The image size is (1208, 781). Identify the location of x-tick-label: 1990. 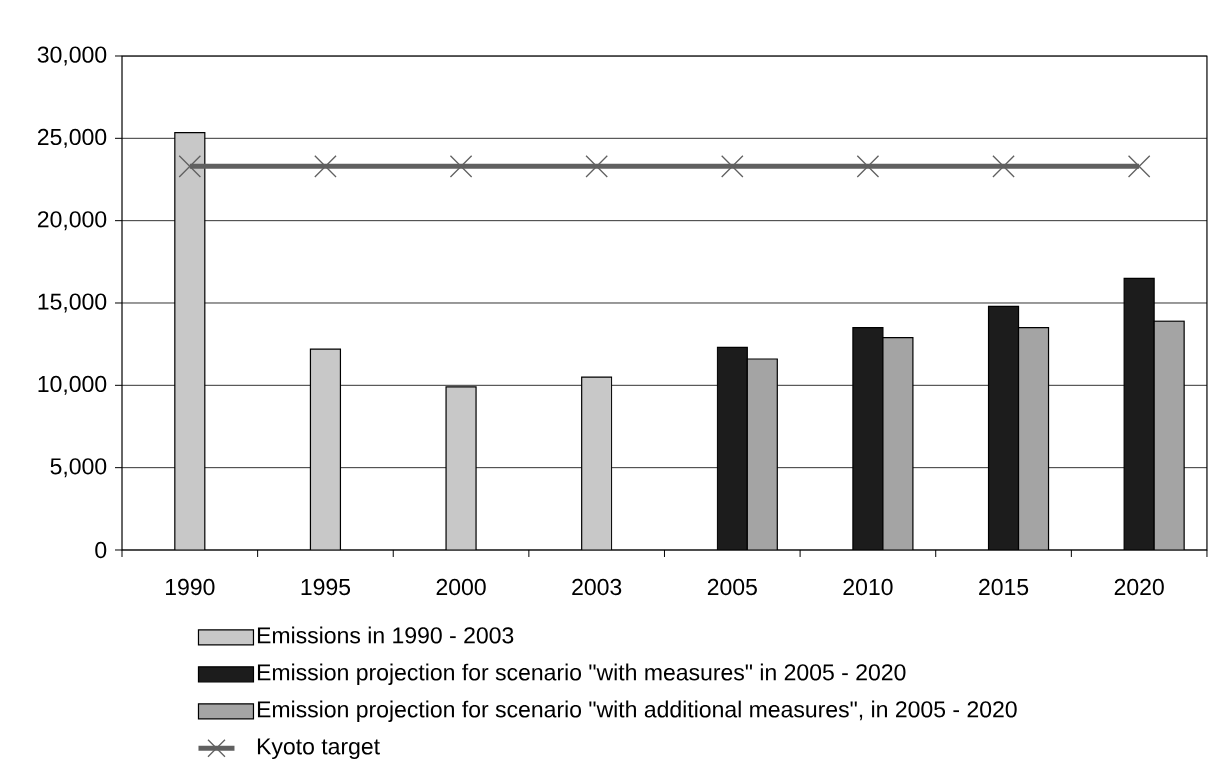
(190, 587).